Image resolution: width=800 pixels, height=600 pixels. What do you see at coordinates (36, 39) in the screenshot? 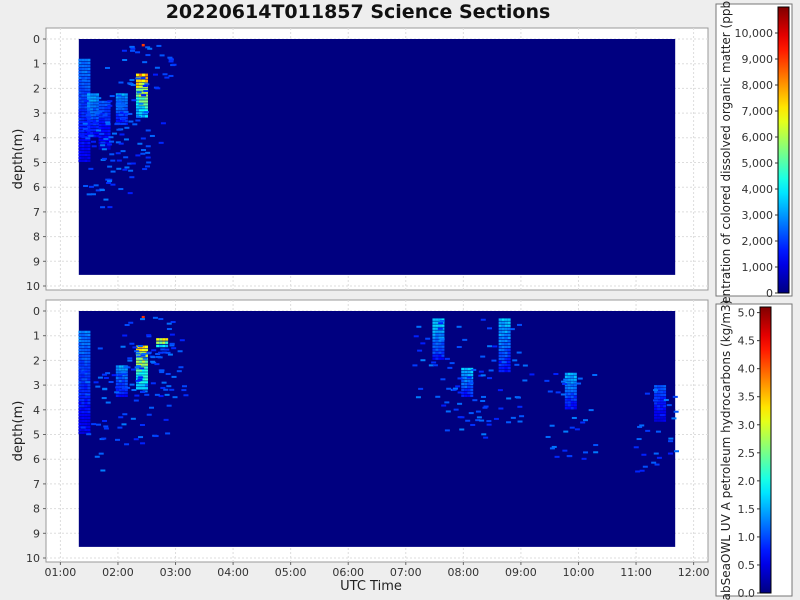
I see `y-tick-label: 0` at bounding box center [36, 39].